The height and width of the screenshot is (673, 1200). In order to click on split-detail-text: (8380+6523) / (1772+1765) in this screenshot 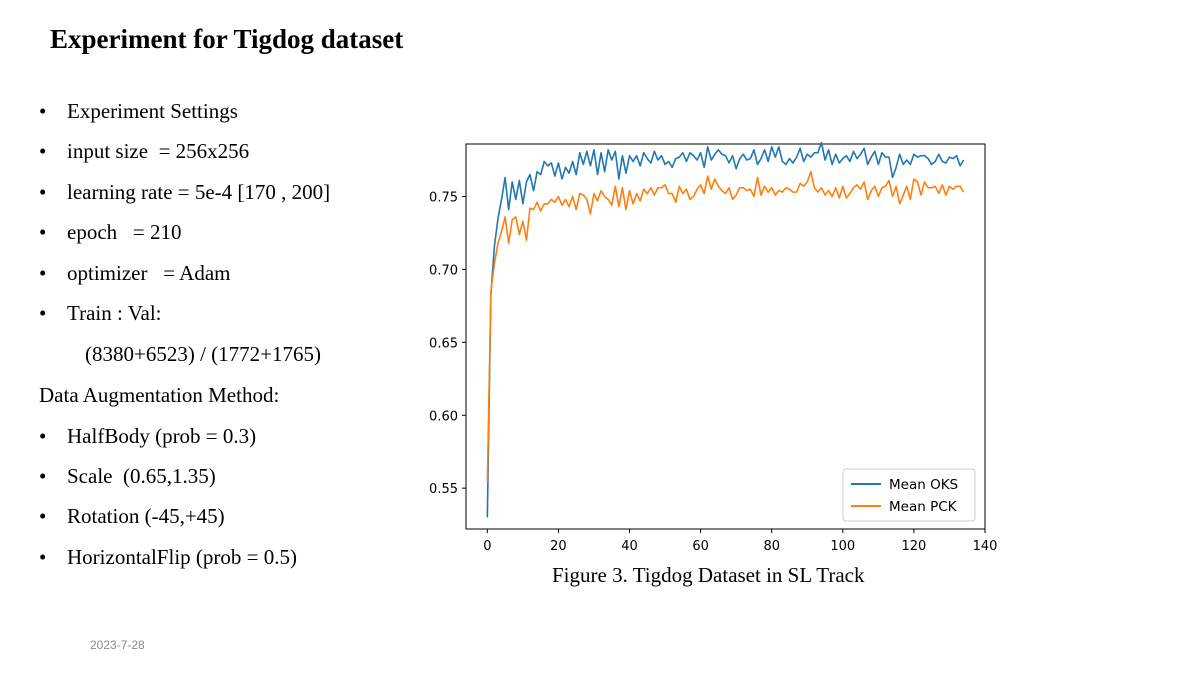, I will do `click(203, 354)`.